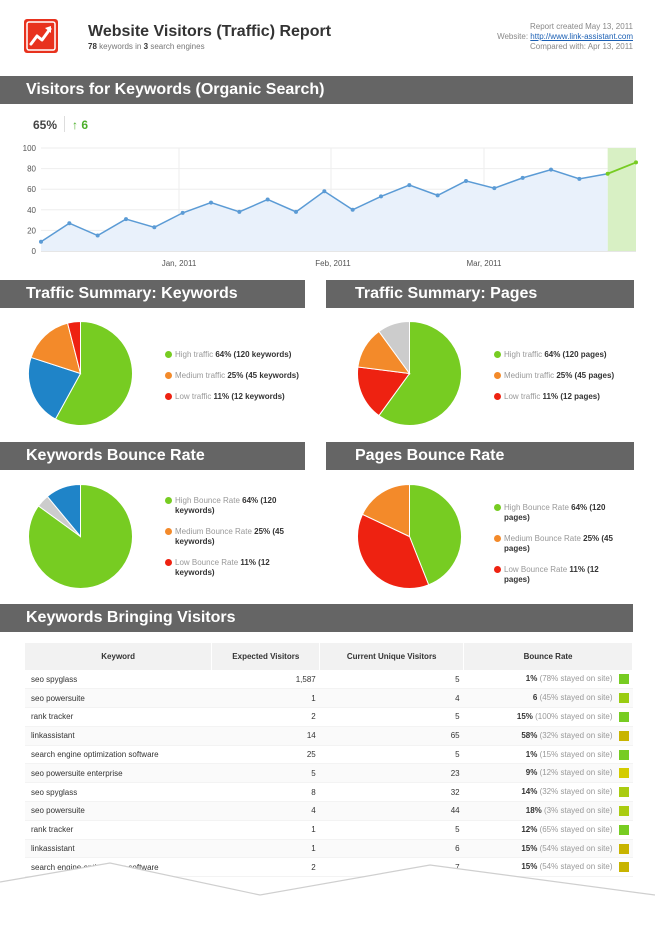 This screenshot has height=945, width=655. I want to click on legend-label: Medium Bounce Rate, so click(544, 538).